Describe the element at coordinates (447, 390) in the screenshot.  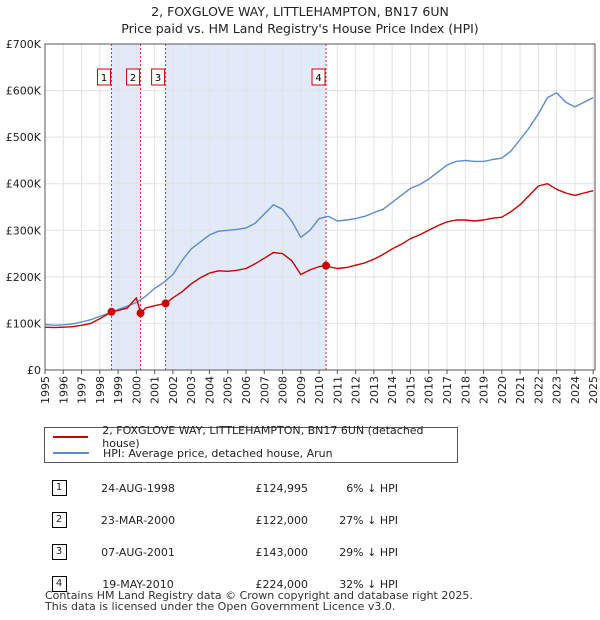
I see `x-tick-label: 2017` at that location.